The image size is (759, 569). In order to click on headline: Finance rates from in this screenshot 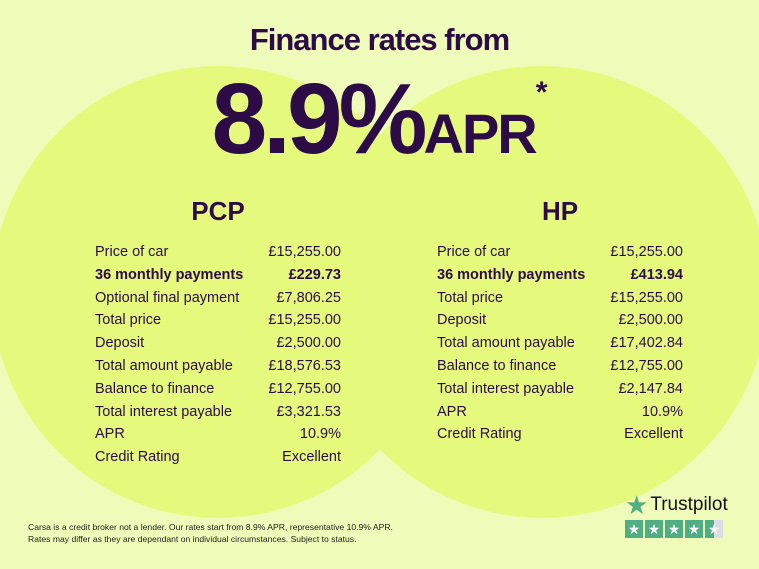, I will do `click(379, 39)`.